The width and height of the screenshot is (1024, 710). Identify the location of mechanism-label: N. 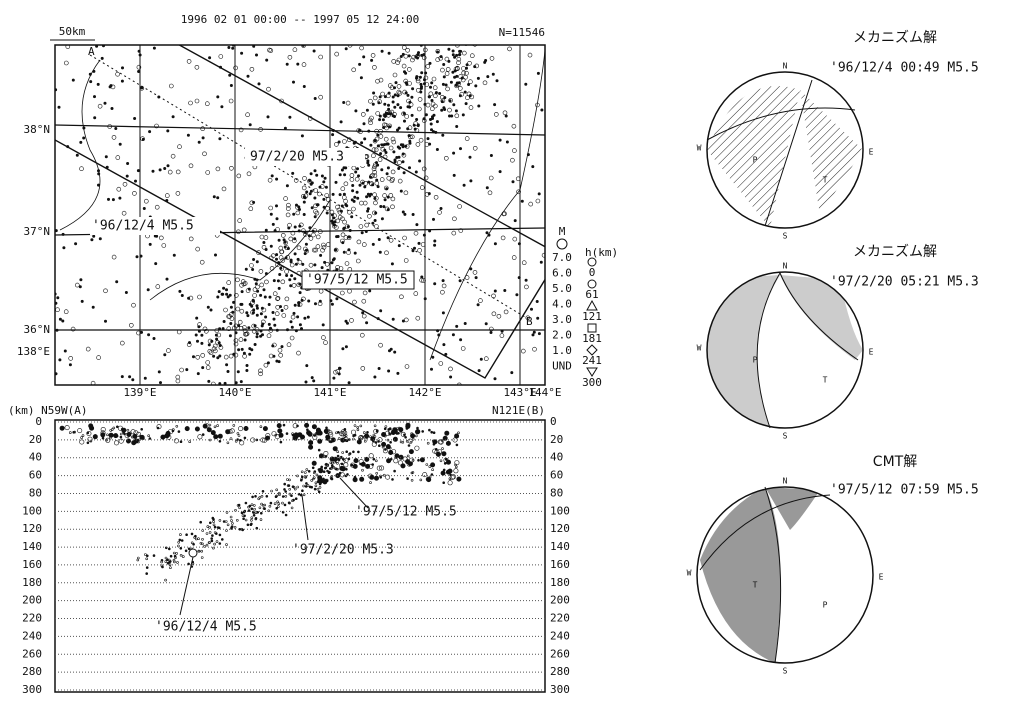
(785, 66).